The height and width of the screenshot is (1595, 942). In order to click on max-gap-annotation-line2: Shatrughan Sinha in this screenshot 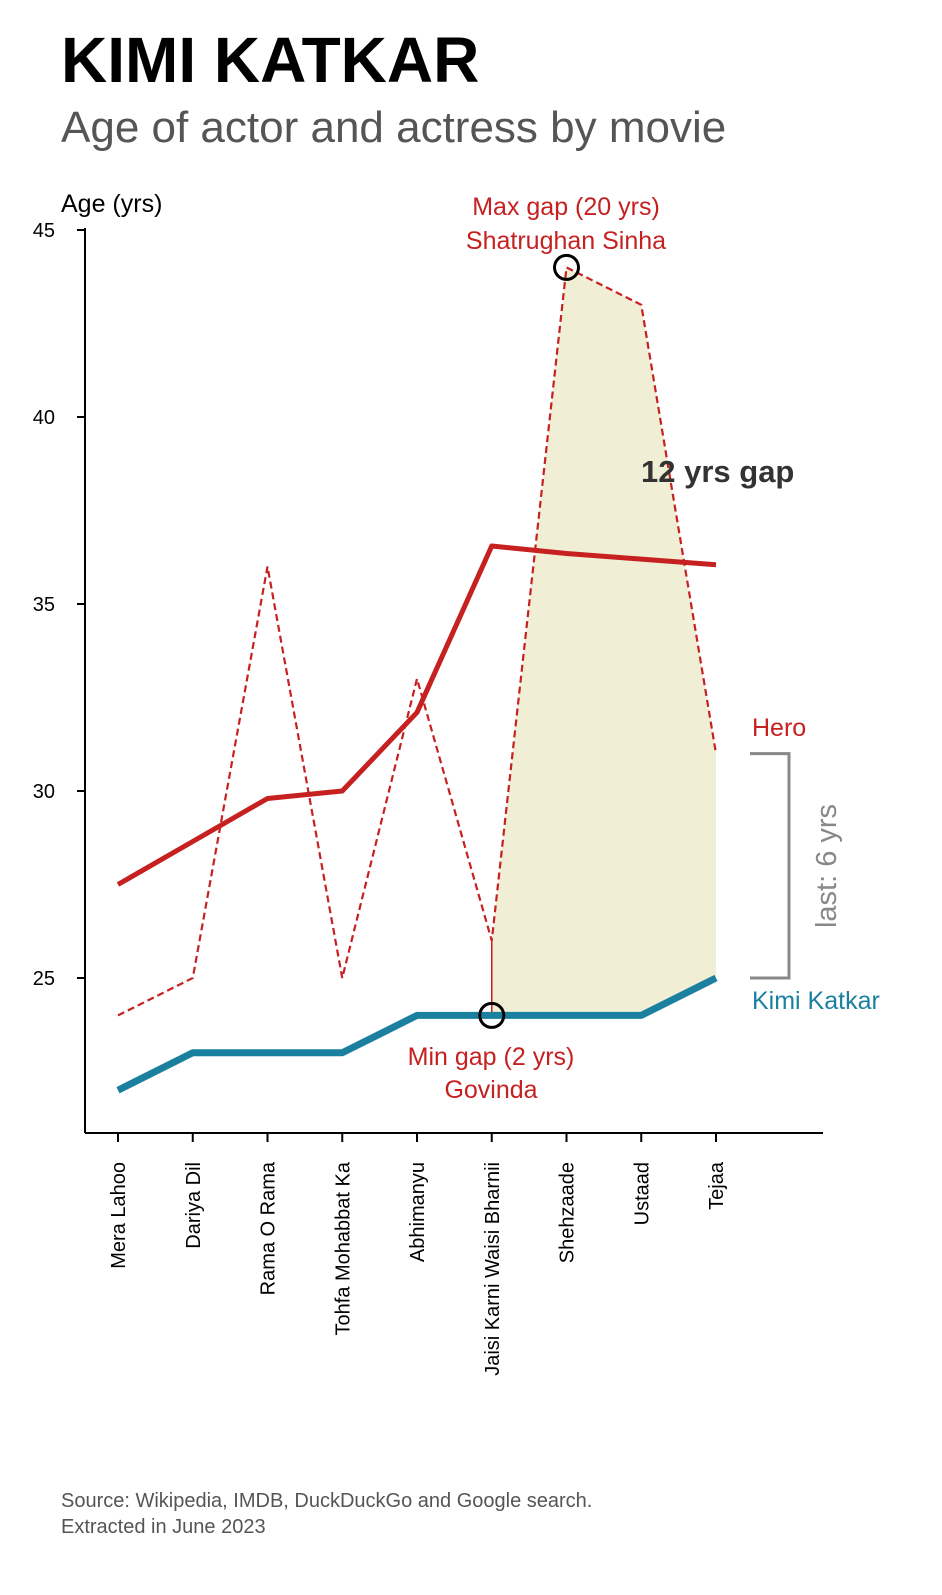, I will do `click(566, 241)`.